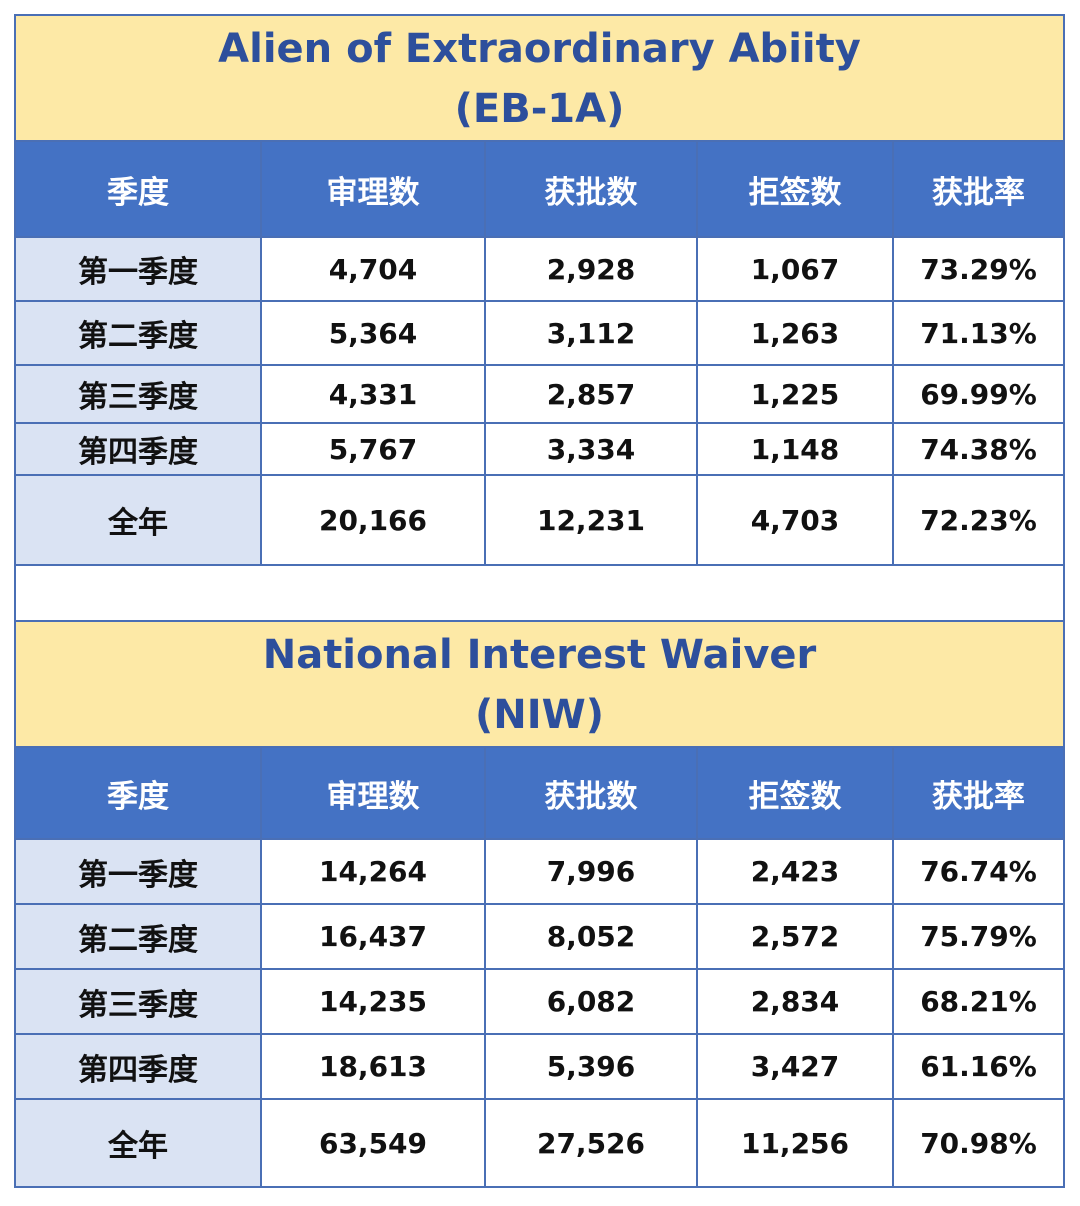 The image size is (1080, 1206). Describe the element at coordinates (977, 1001) in the screenshot. I see `rate-cell: 68.21%` at that location.